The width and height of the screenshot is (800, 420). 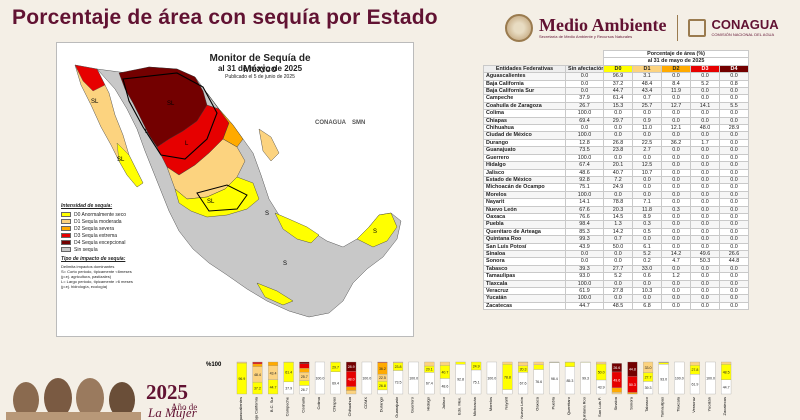 I want to click on entity-name: Baja California, so click(x=524, y=84).